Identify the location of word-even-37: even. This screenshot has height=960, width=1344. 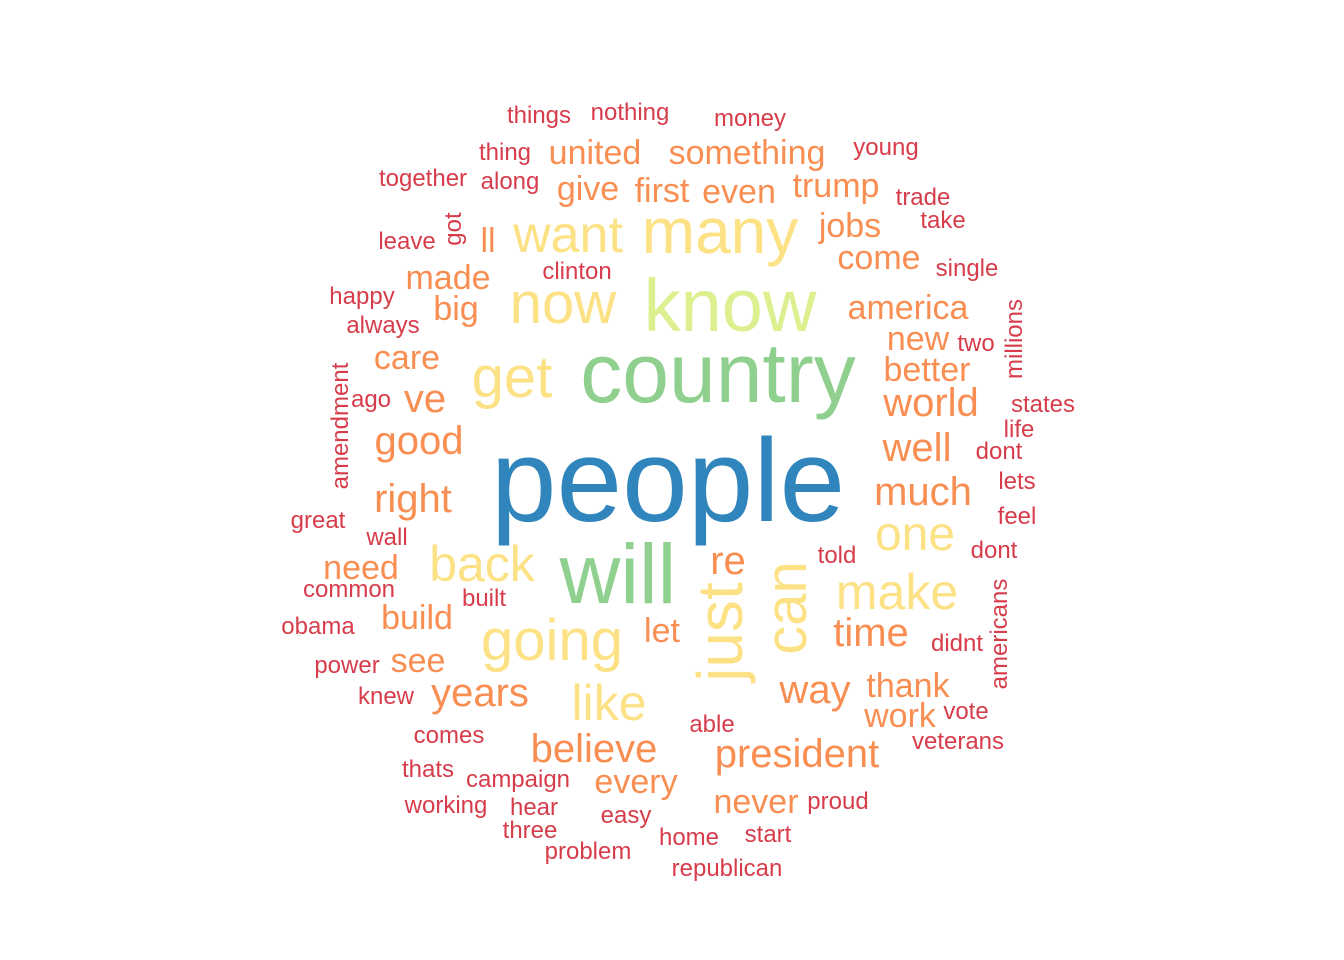
(739, 192).